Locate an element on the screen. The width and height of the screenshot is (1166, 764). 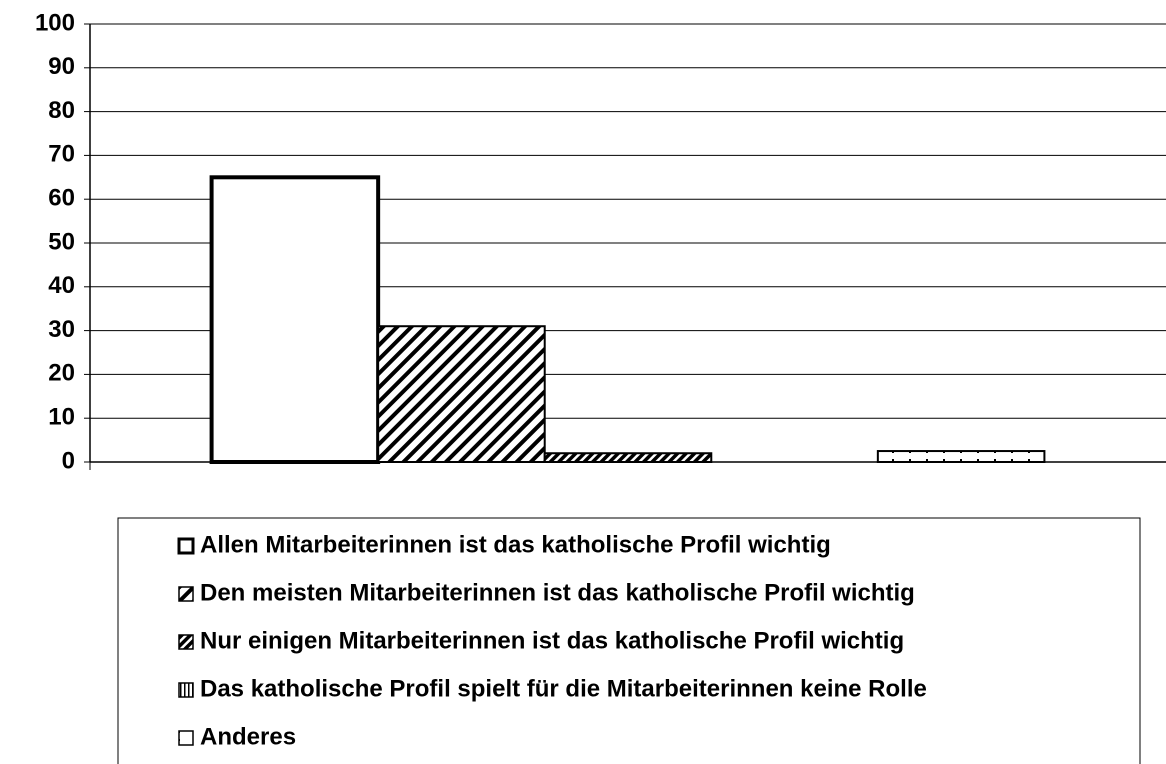
y-tick-label: 60 is located at coordinates (61, 198).